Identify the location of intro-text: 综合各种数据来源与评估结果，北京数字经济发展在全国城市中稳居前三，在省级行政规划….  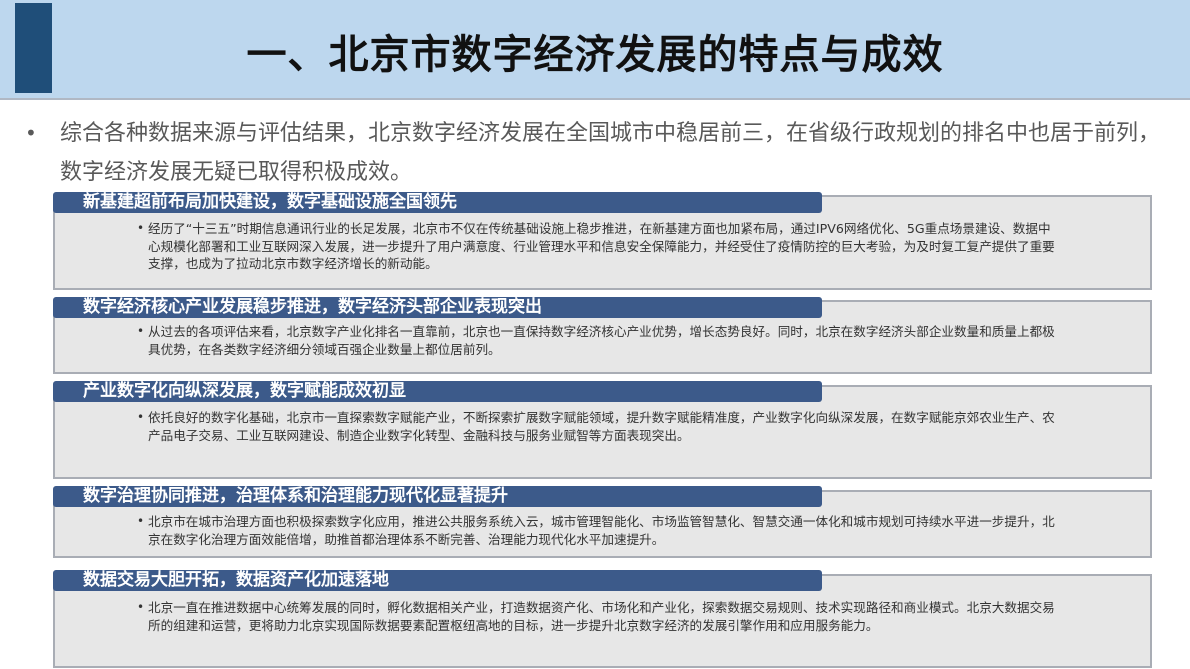
(610, 153).